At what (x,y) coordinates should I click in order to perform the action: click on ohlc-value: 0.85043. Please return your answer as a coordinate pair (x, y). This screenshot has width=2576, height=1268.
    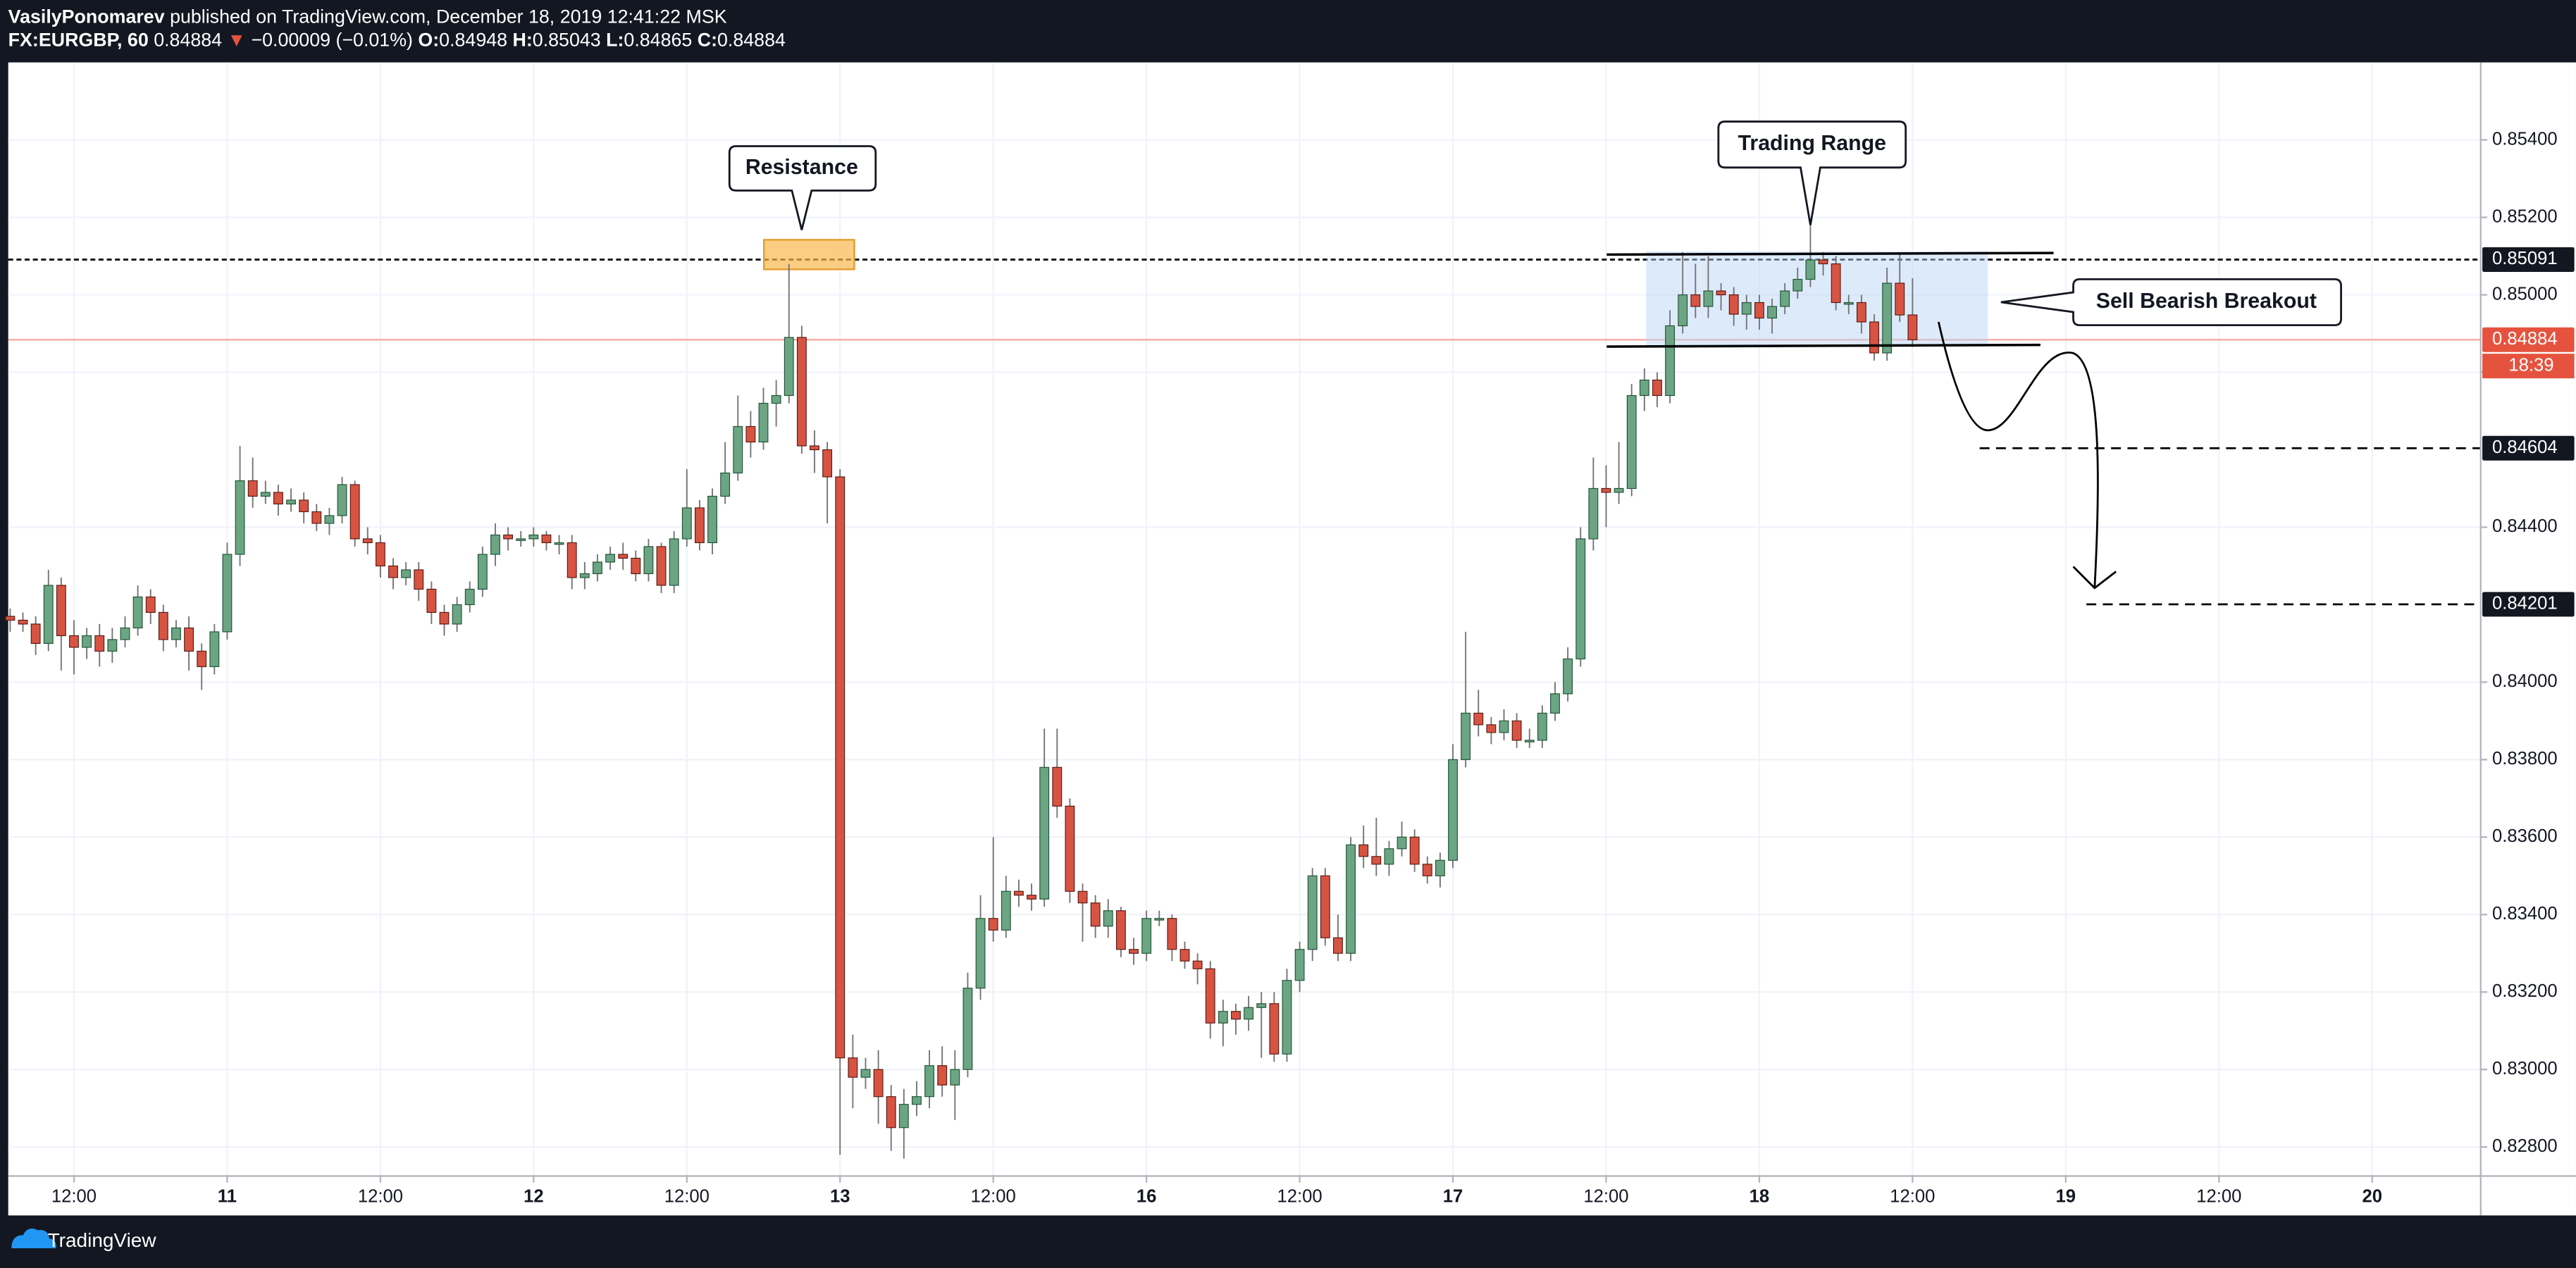
    Looking at the image, I should click on (567, 39).